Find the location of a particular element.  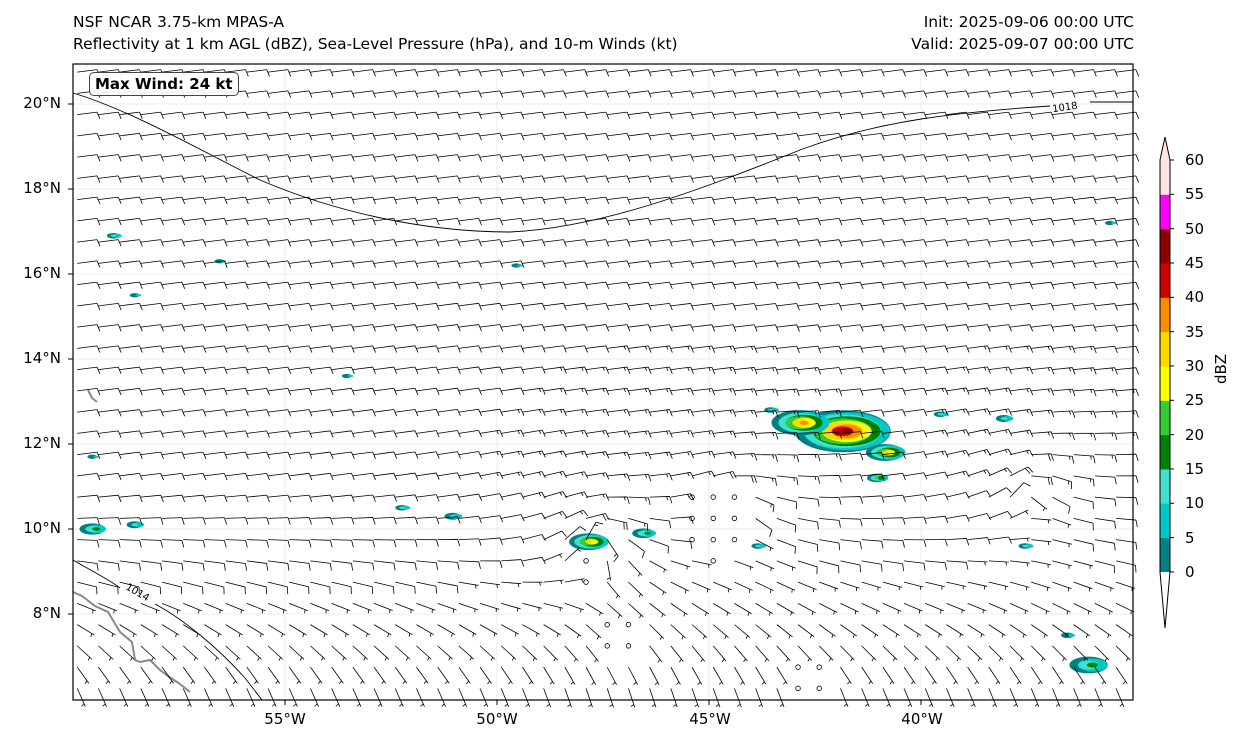

colorbar-tick-label: 55 is located at coordinates (1195, 194).